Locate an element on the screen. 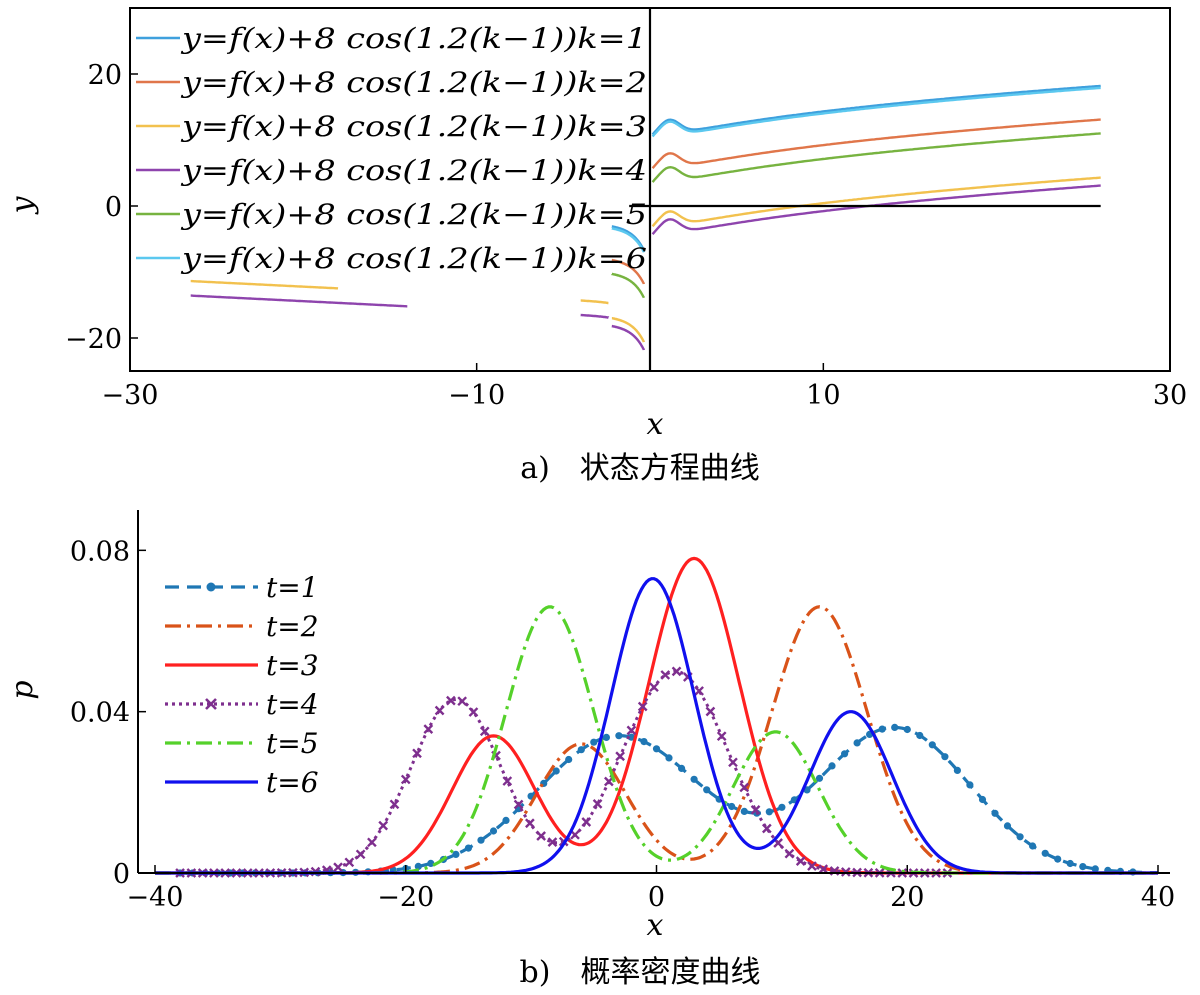 This screenshot has height=995, width=1200. panel-b-legend: t=1 t=2 t=3 t=4 t=5 t=6 is located at coordinates (242, 685).